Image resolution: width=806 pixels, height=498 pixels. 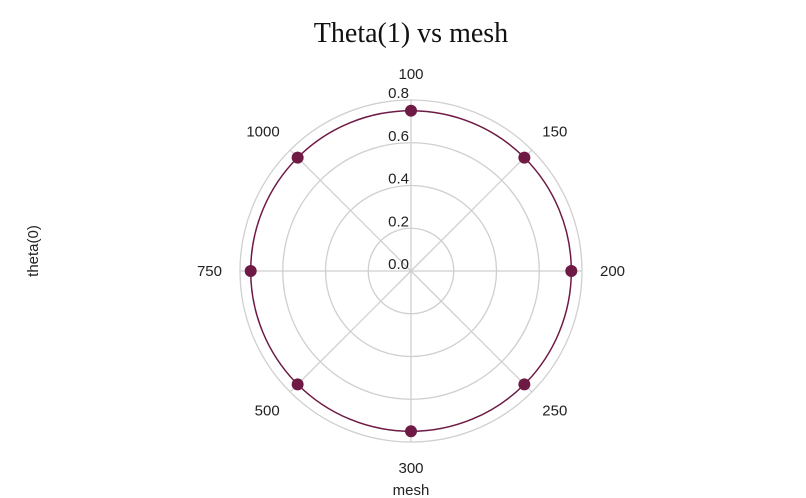 I want to click on category-label: 150, so click(x=554, y=132).